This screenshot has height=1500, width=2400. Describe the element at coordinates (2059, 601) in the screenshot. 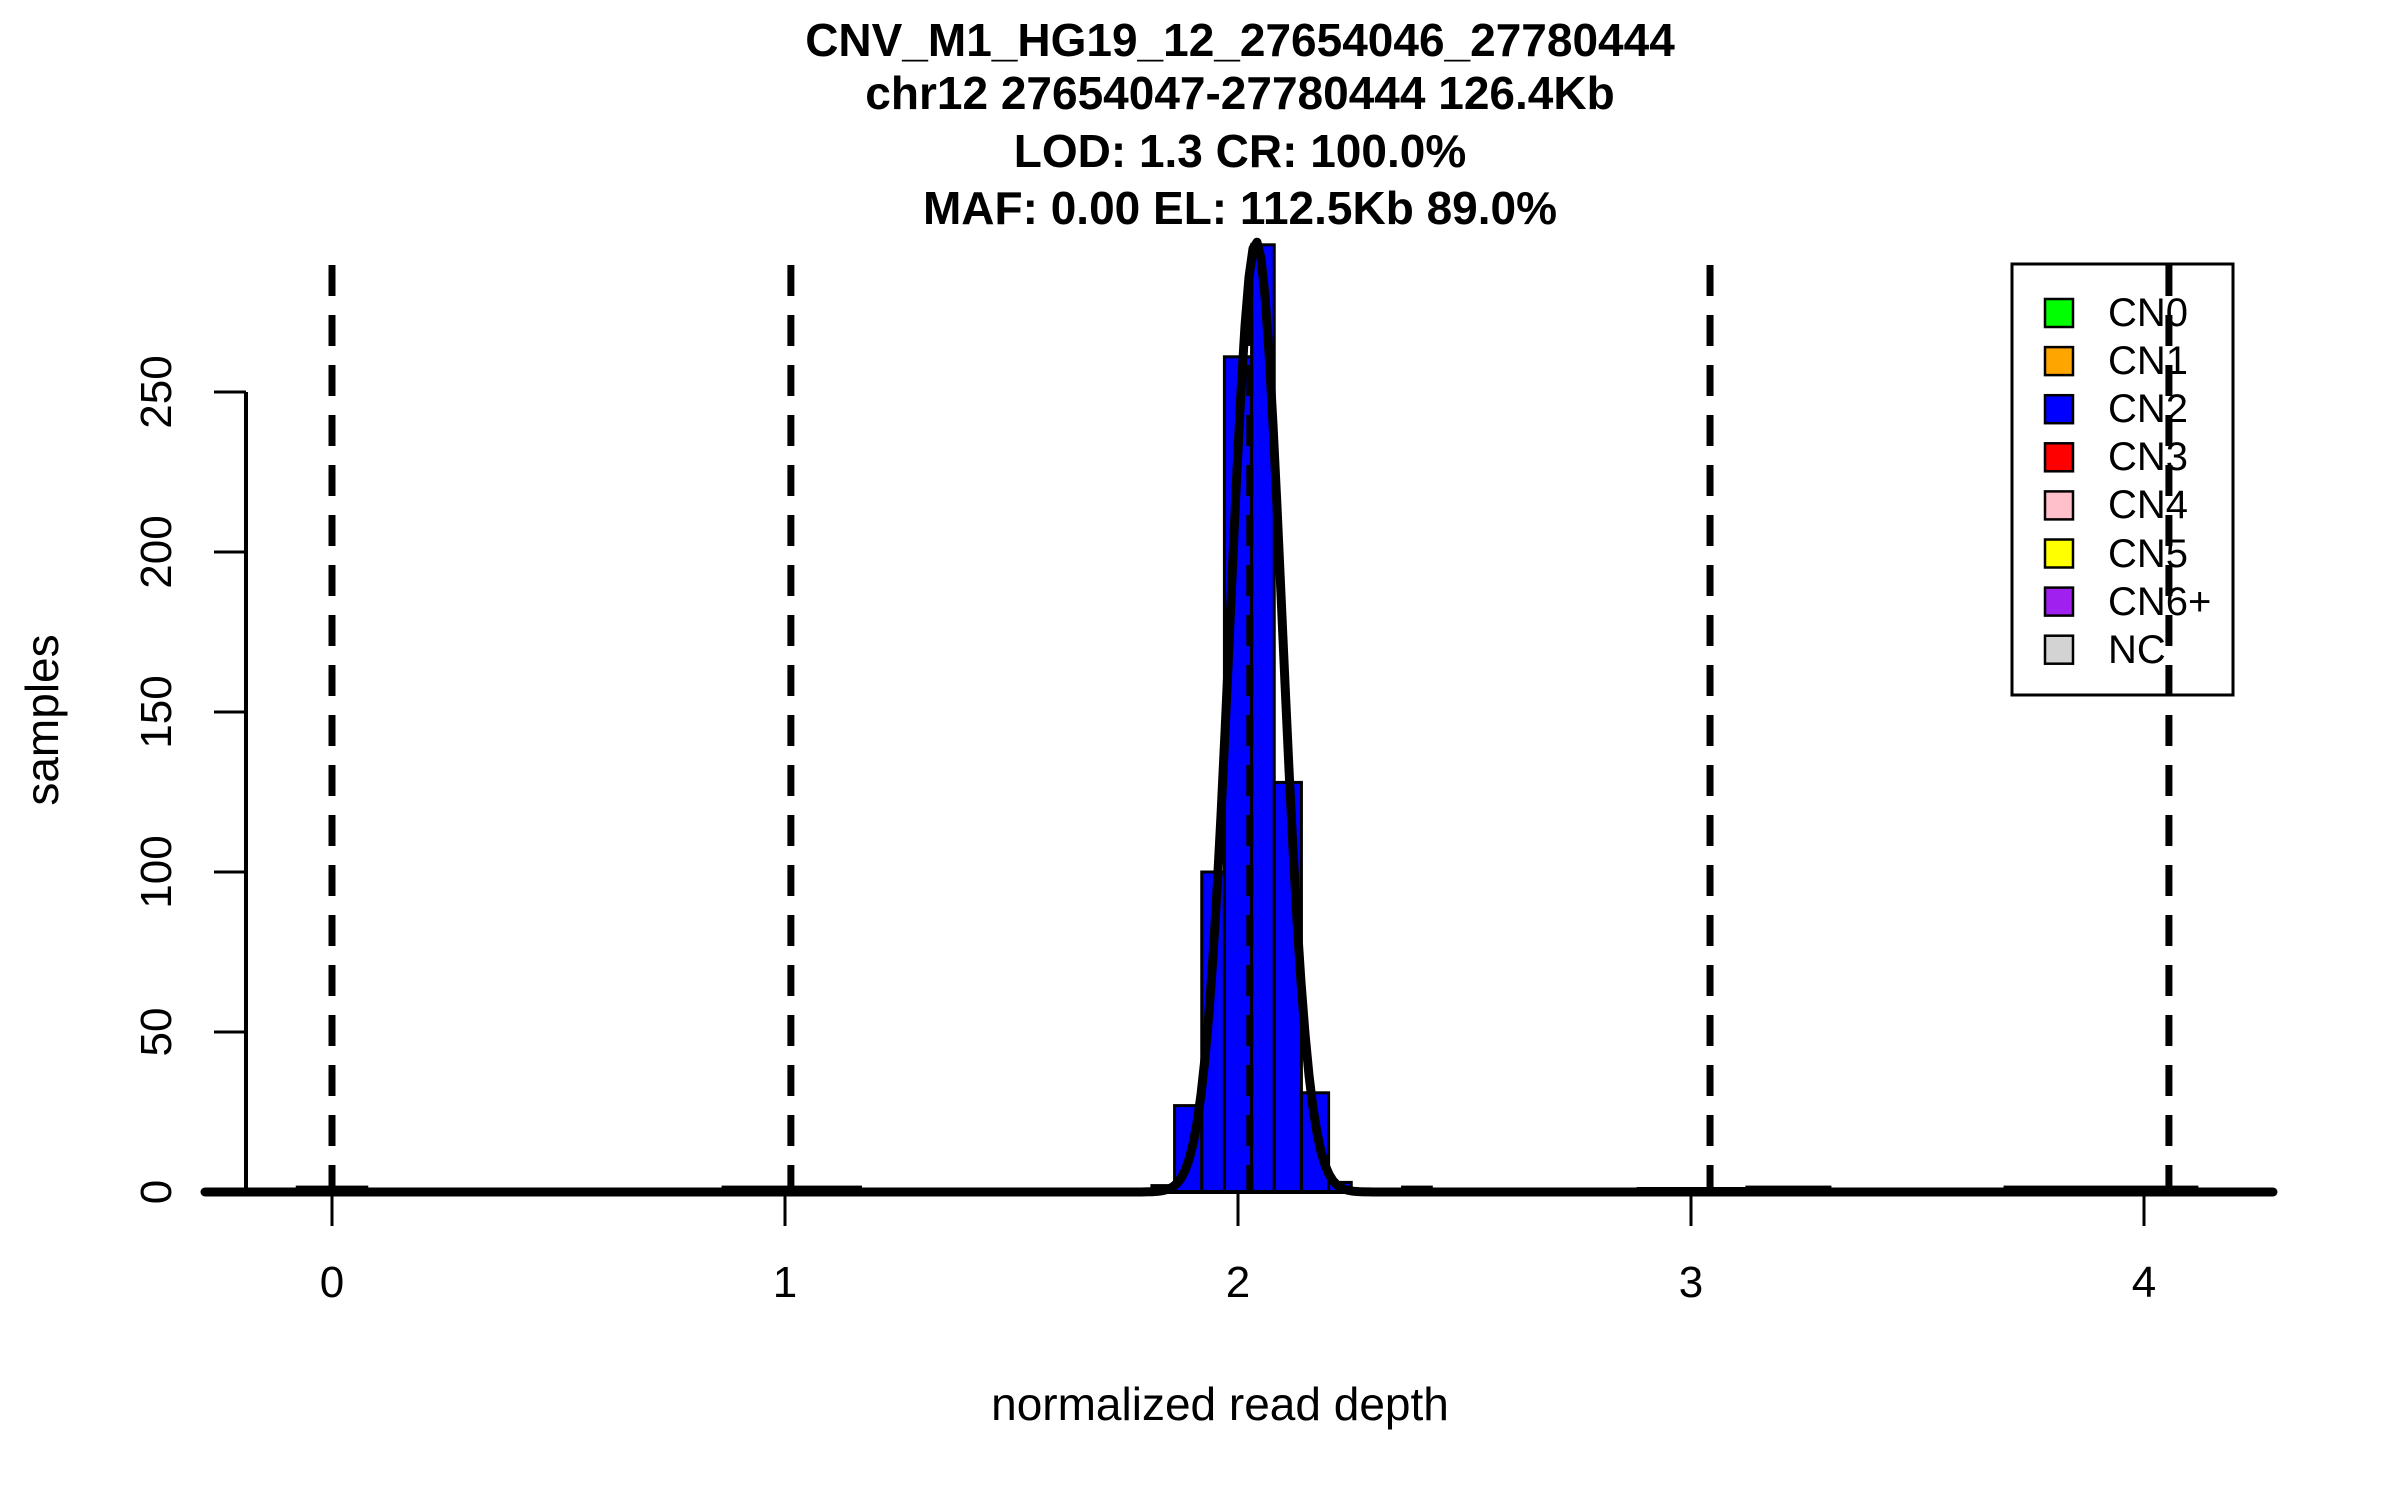

I see `legend-swatch-cn6plus` at that location.